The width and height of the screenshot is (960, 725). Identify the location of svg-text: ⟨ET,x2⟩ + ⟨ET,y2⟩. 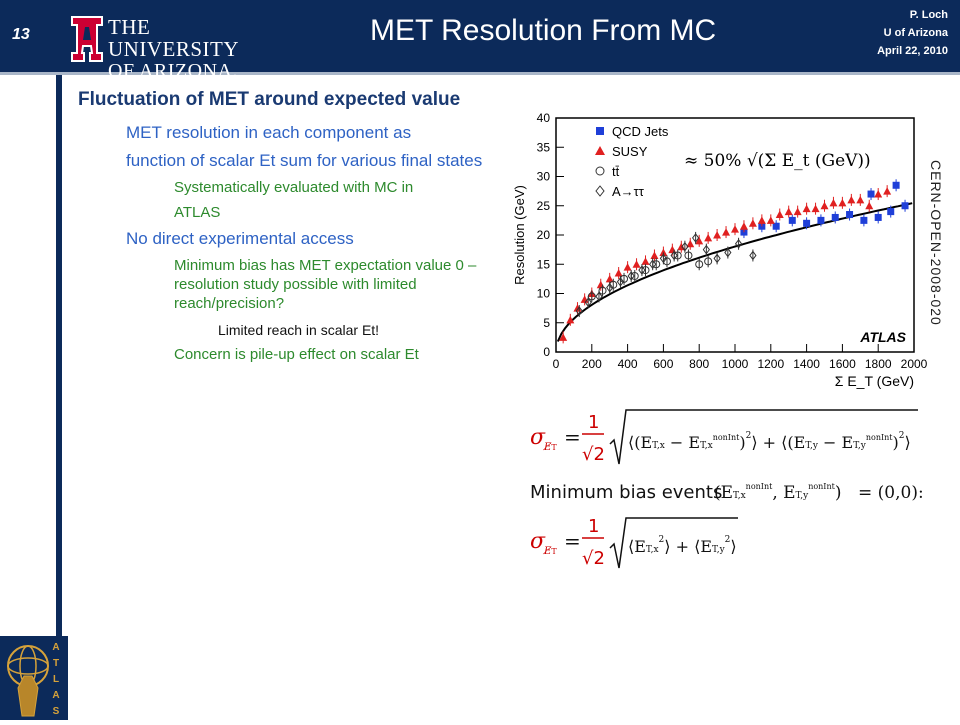
(682, 545).